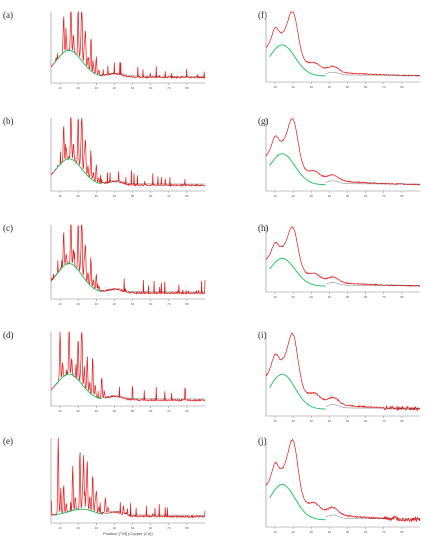 The height and width of the screenshot is (555, 426). Describe the element at coordinates (128, 533) in the screenshot. I see `x-axis-title: Position [°2θ] (Copper (Cu))` at that location.